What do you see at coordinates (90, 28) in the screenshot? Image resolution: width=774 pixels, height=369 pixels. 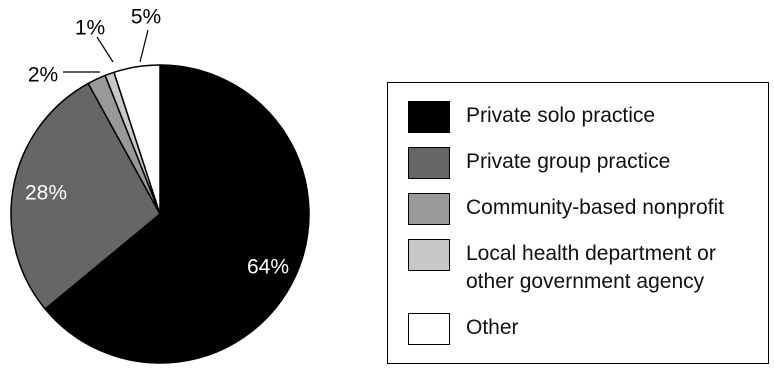 I see `data-label-local-health-department-or-other-government-agency: 1%` at bounding box center [90, 28].